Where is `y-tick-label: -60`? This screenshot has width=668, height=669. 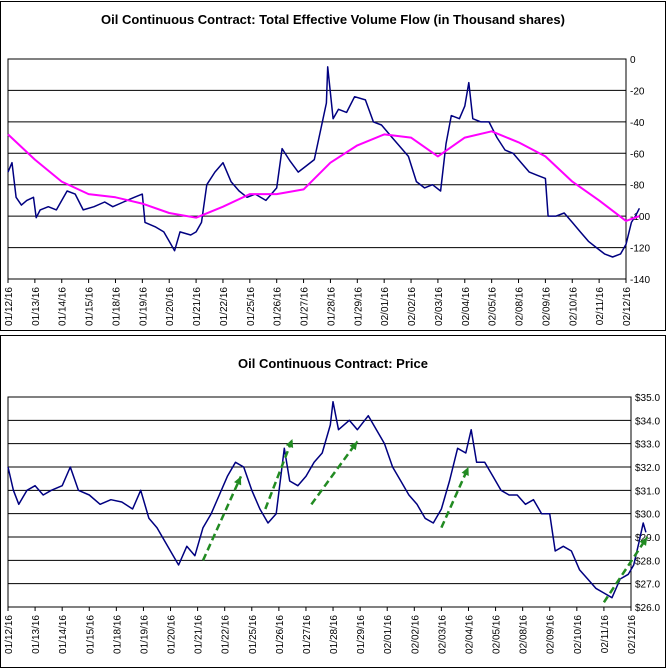 y-tick-label: -60 is located at coordinates (637, 154).